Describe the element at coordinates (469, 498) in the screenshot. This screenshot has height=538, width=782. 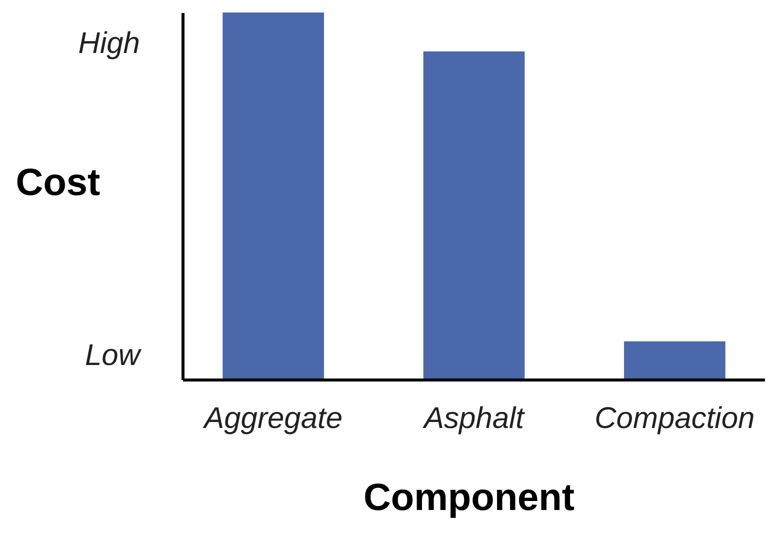
I see `x-axis-title: Component` at that location.